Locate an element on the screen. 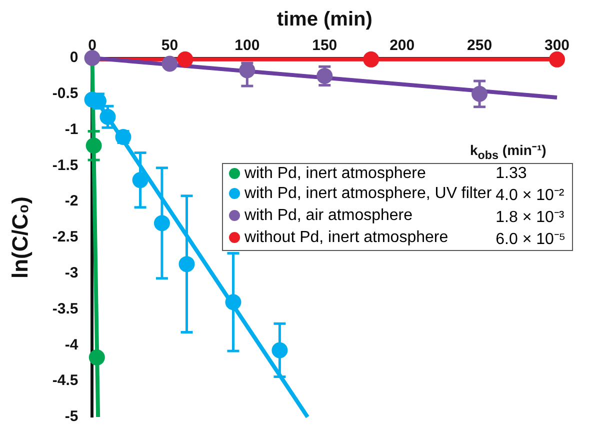 The width and height of the screenshot is (605, 440). x-tick-label: 0 is located at coordinates (92, 45).